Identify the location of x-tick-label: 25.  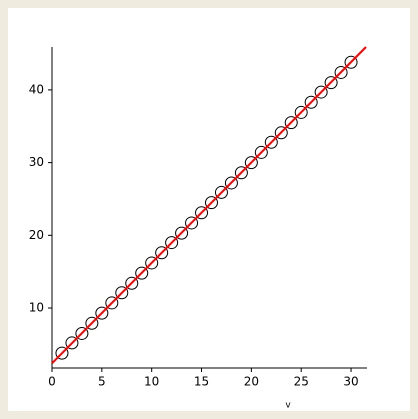
(301, 382).